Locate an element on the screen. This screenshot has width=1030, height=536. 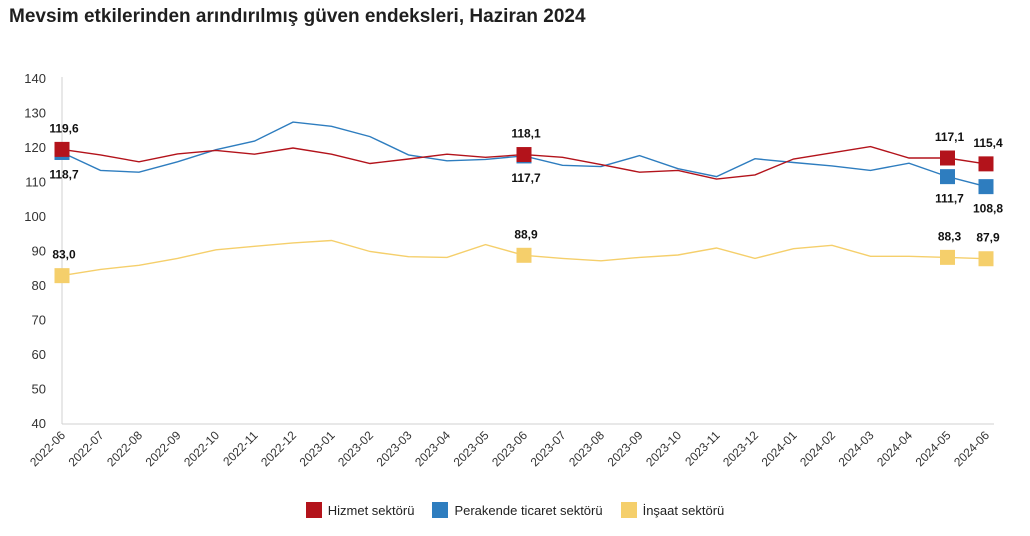
x-tick-label: 2024-02 is located at coordinates (817, 448).